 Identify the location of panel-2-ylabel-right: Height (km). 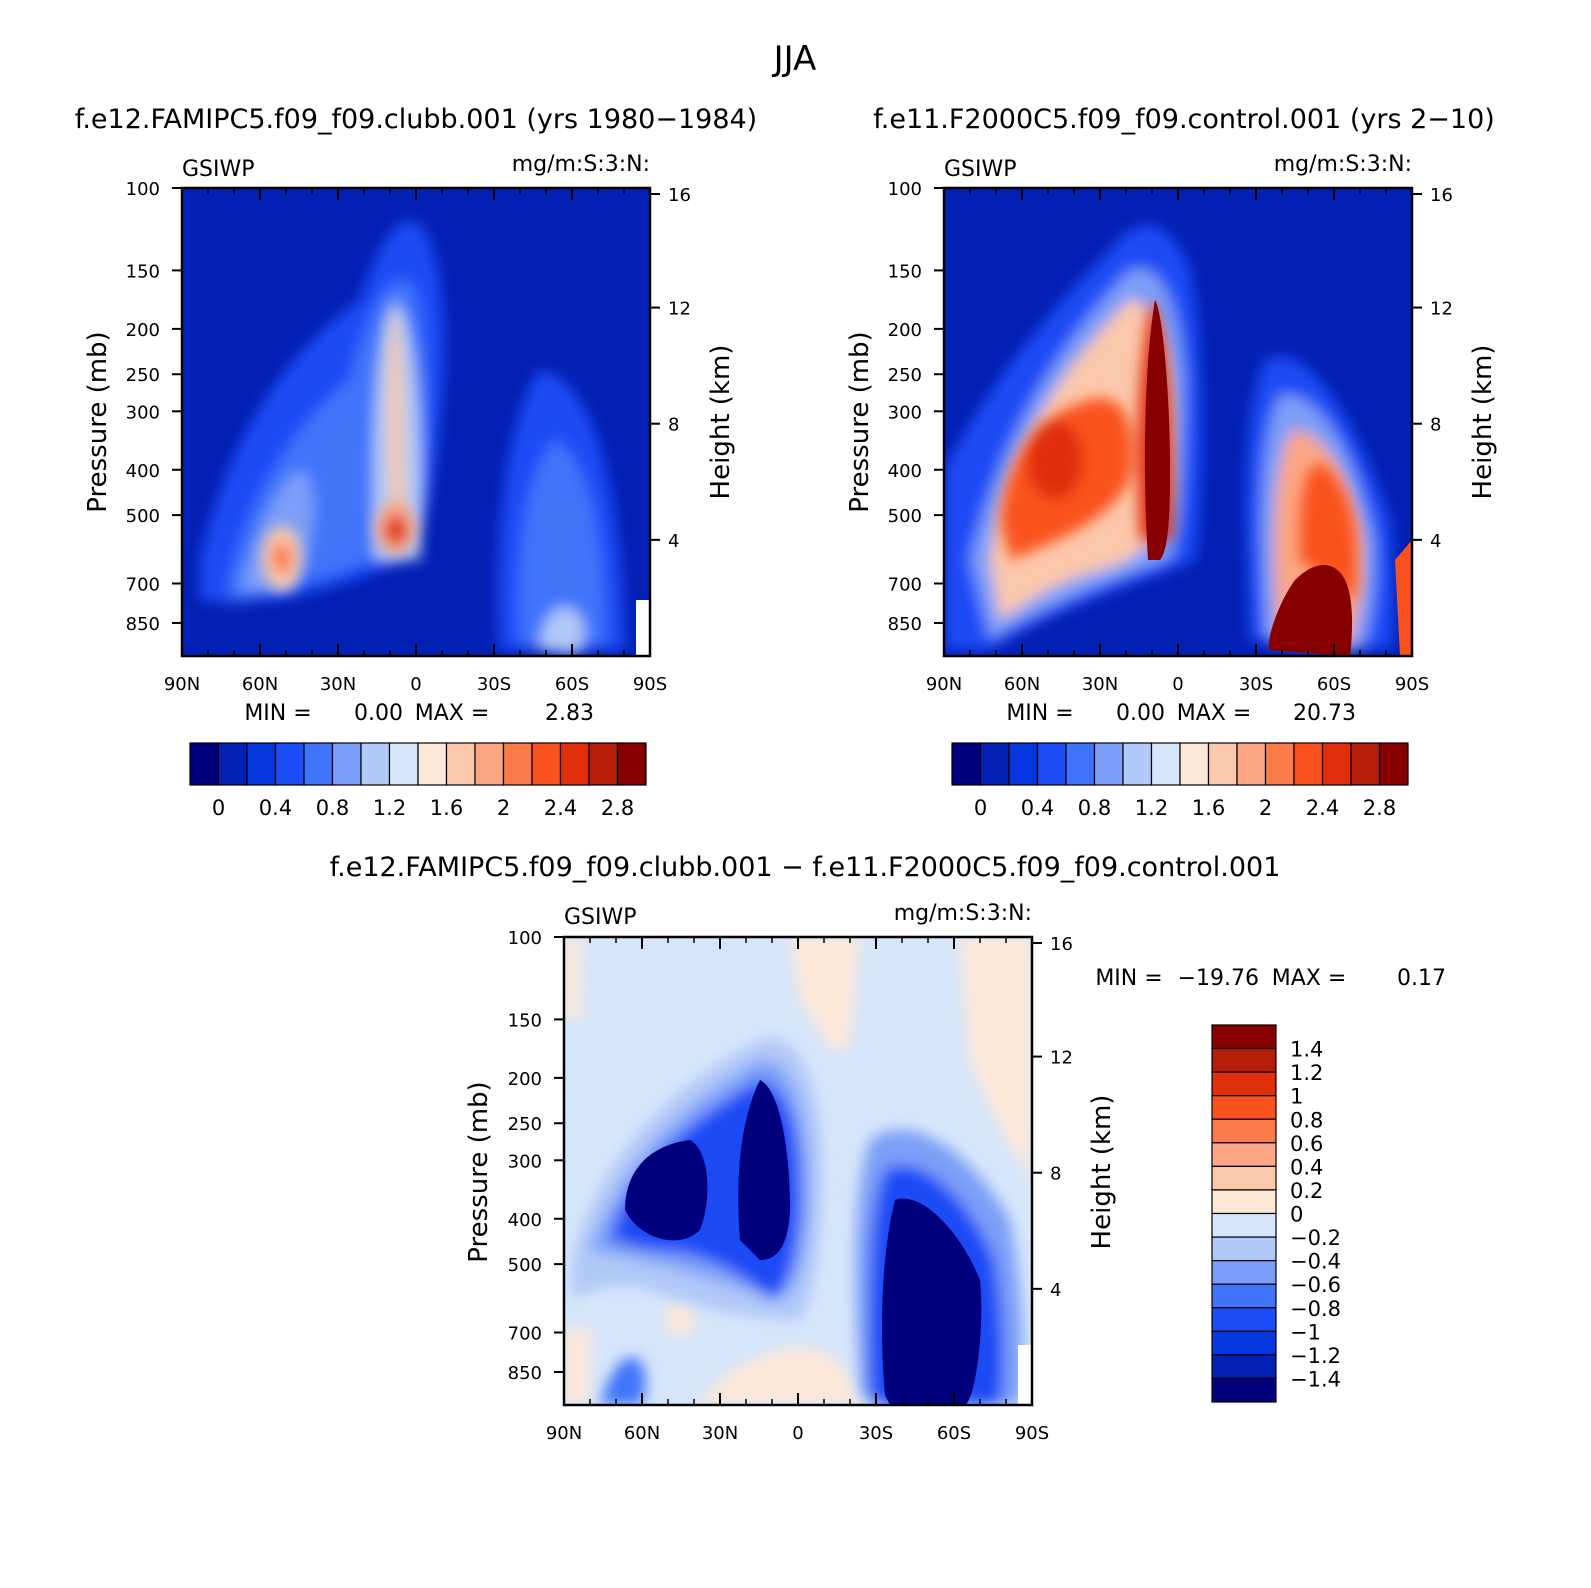
(1483, 422).